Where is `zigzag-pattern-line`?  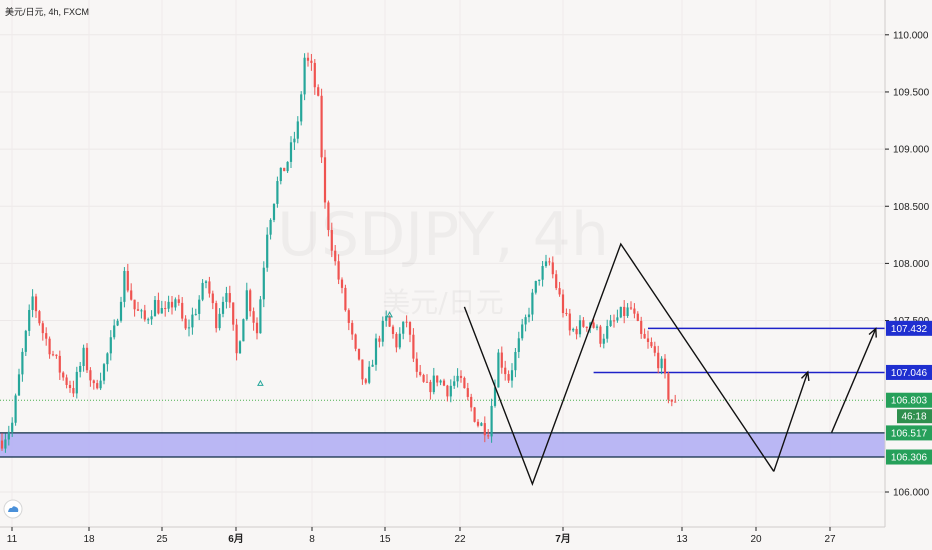 zigzag-pattern-line is located at coordinates (619, 364).